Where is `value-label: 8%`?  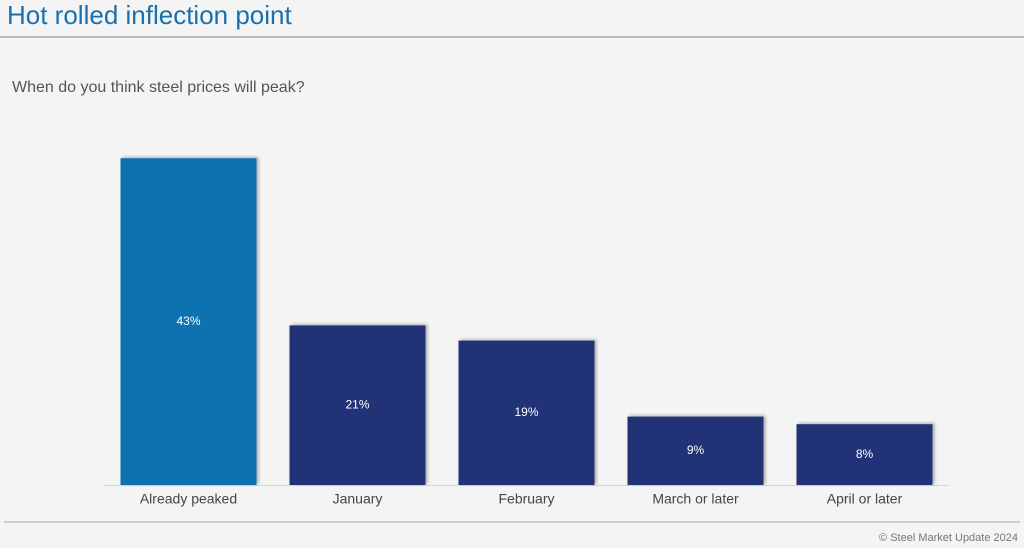 value-label: 8% is located at coordinates (865, 454).